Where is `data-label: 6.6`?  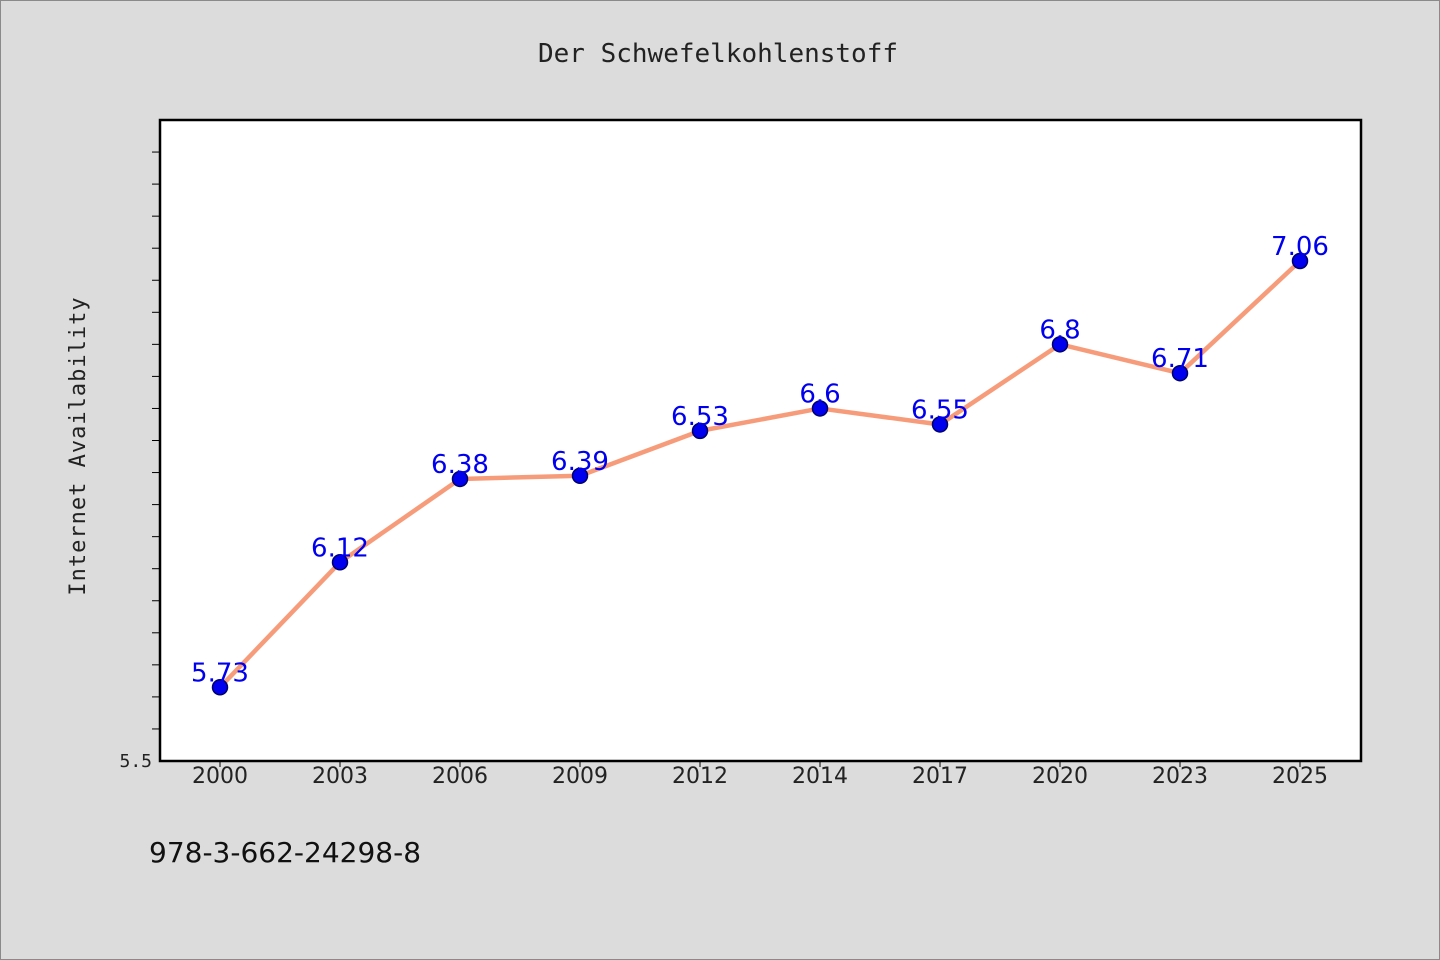 data-label: 6.6 is located at coordinates (819, 394).